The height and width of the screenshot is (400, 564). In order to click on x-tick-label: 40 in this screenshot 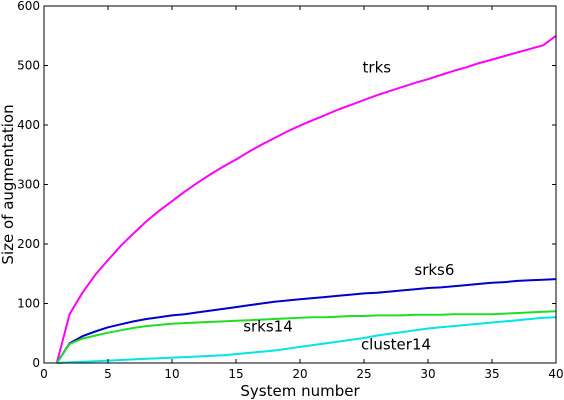, I will do `click(555, 374)`.